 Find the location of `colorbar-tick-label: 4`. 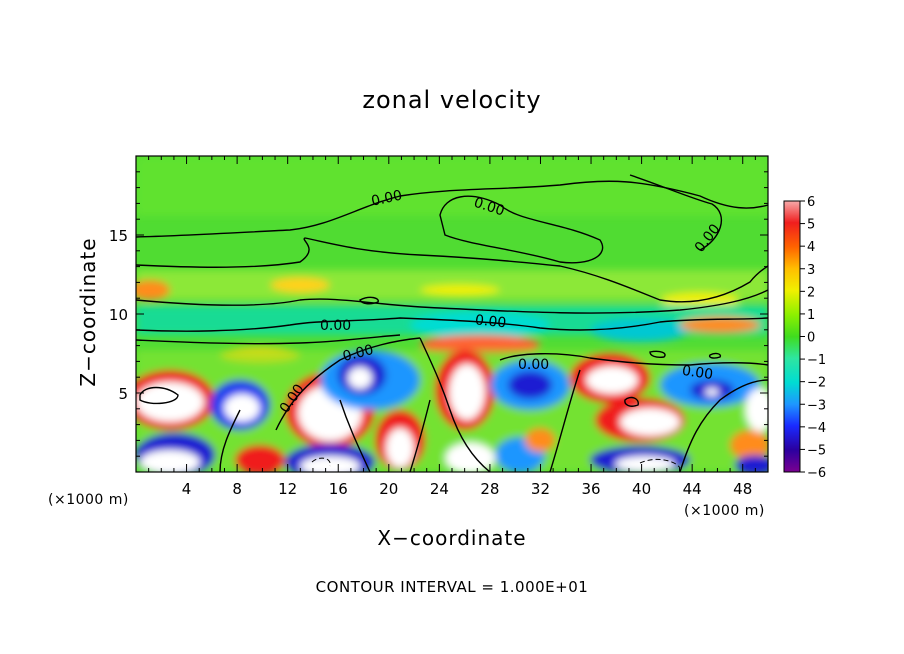

colorbar-tick-label: 4 is located at coordinates (811, 247).